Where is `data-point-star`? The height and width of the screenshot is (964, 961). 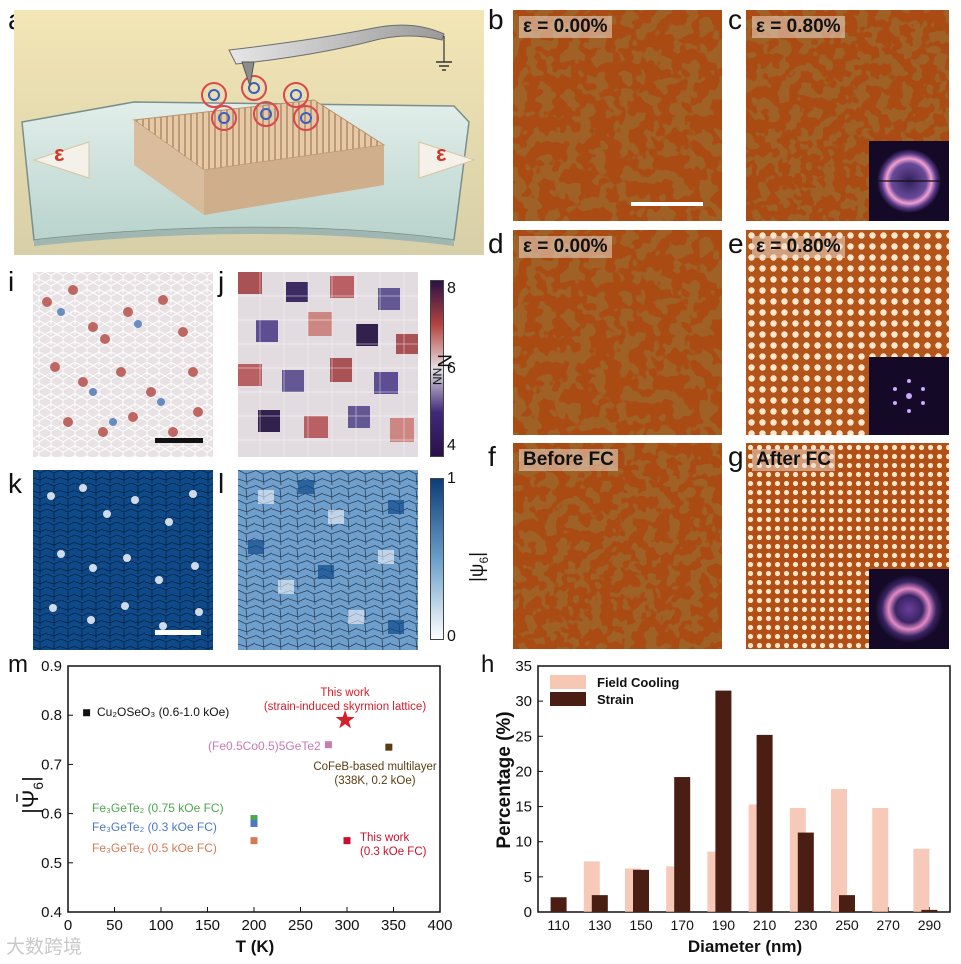 data-point-star is located at coordinates (345, 719).